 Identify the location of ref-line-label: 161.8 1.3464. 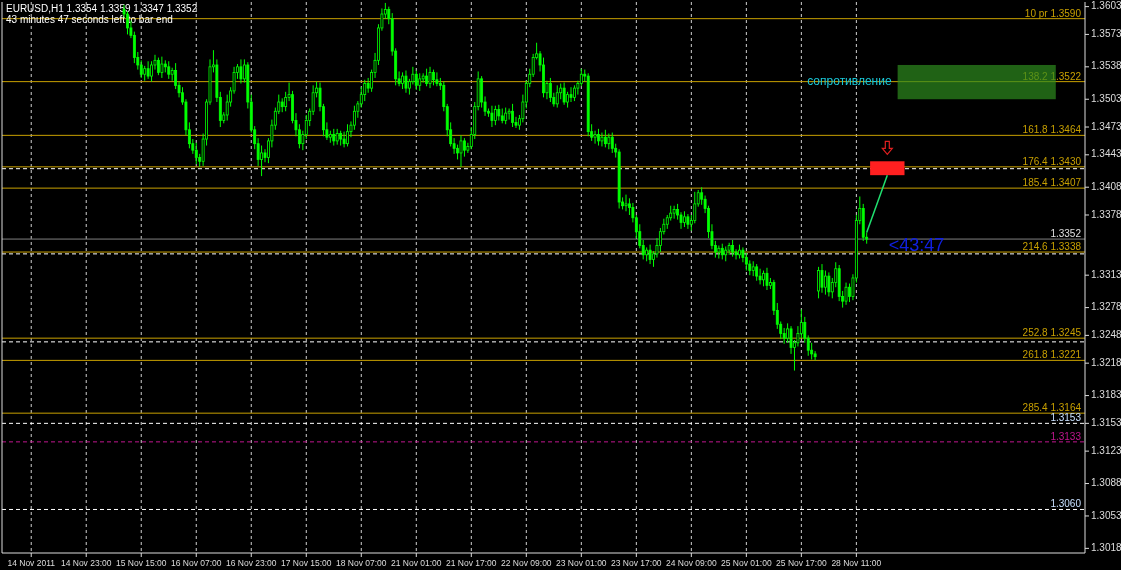
(1052, 130).